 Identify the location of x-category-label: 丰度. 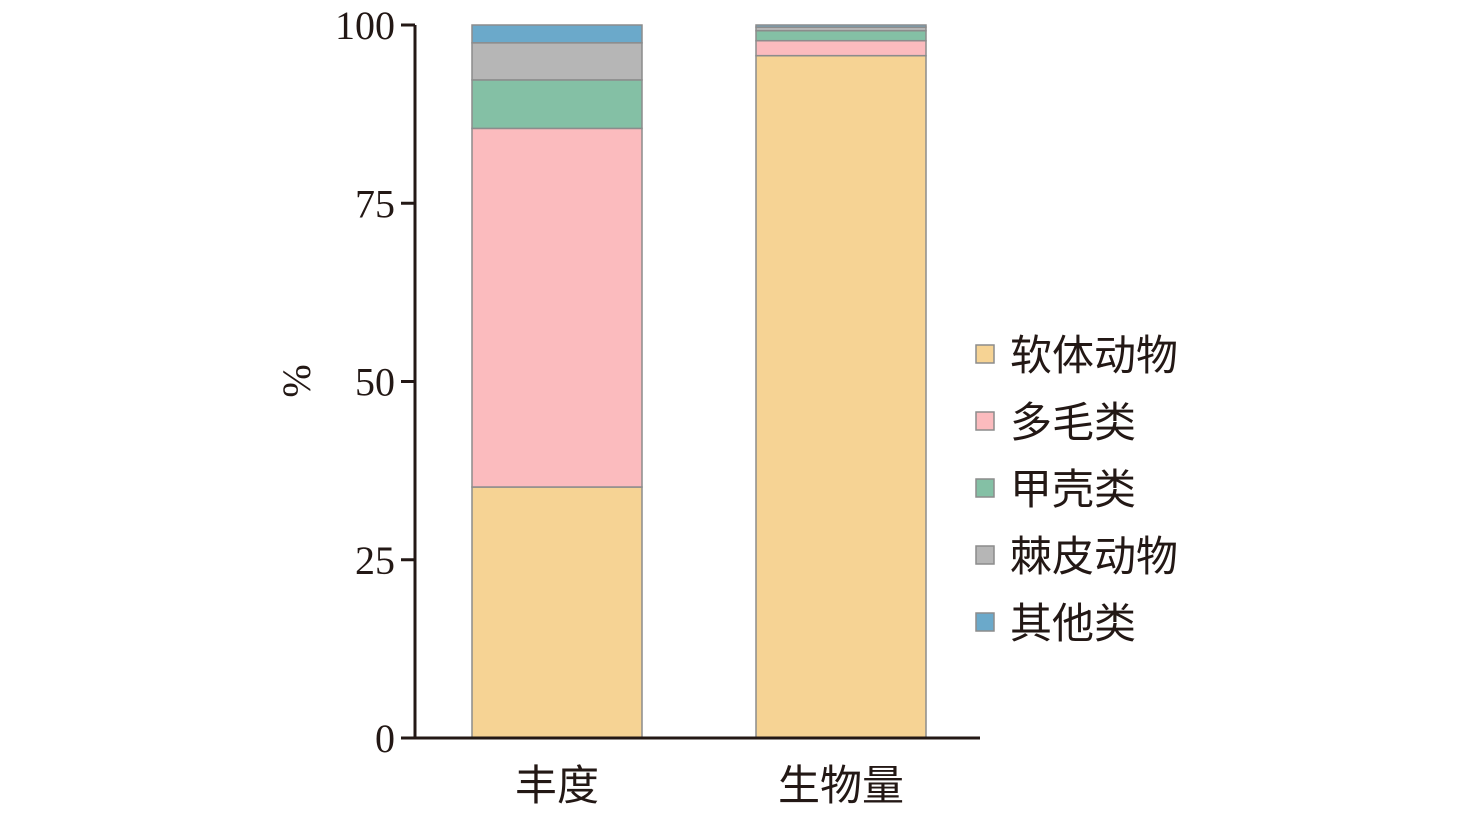
(557, 785).